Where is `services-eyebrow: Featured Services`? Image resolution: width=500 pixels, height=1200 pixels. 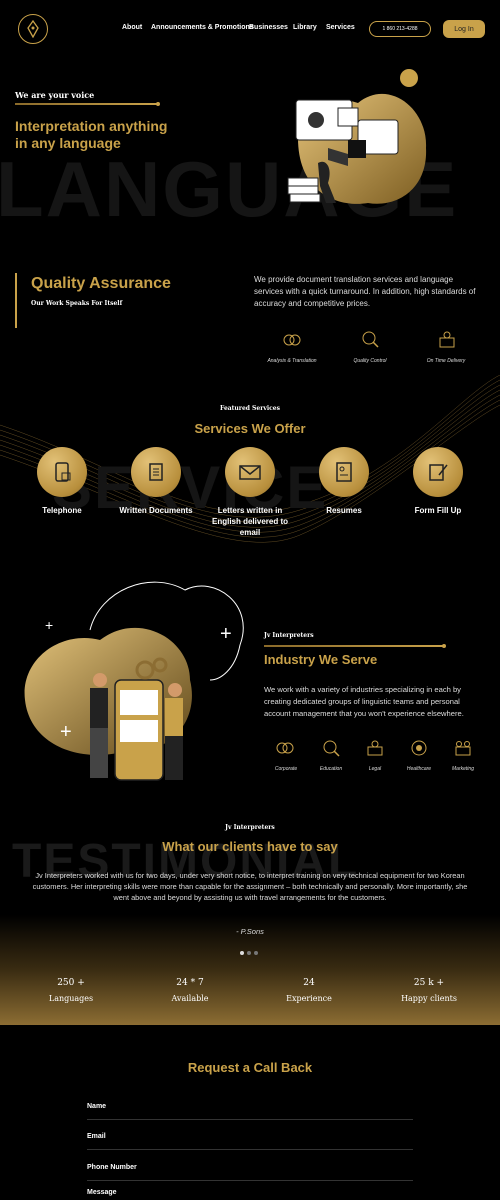
services-eyebrow: Featured Services is located at coordinates (250, 408).